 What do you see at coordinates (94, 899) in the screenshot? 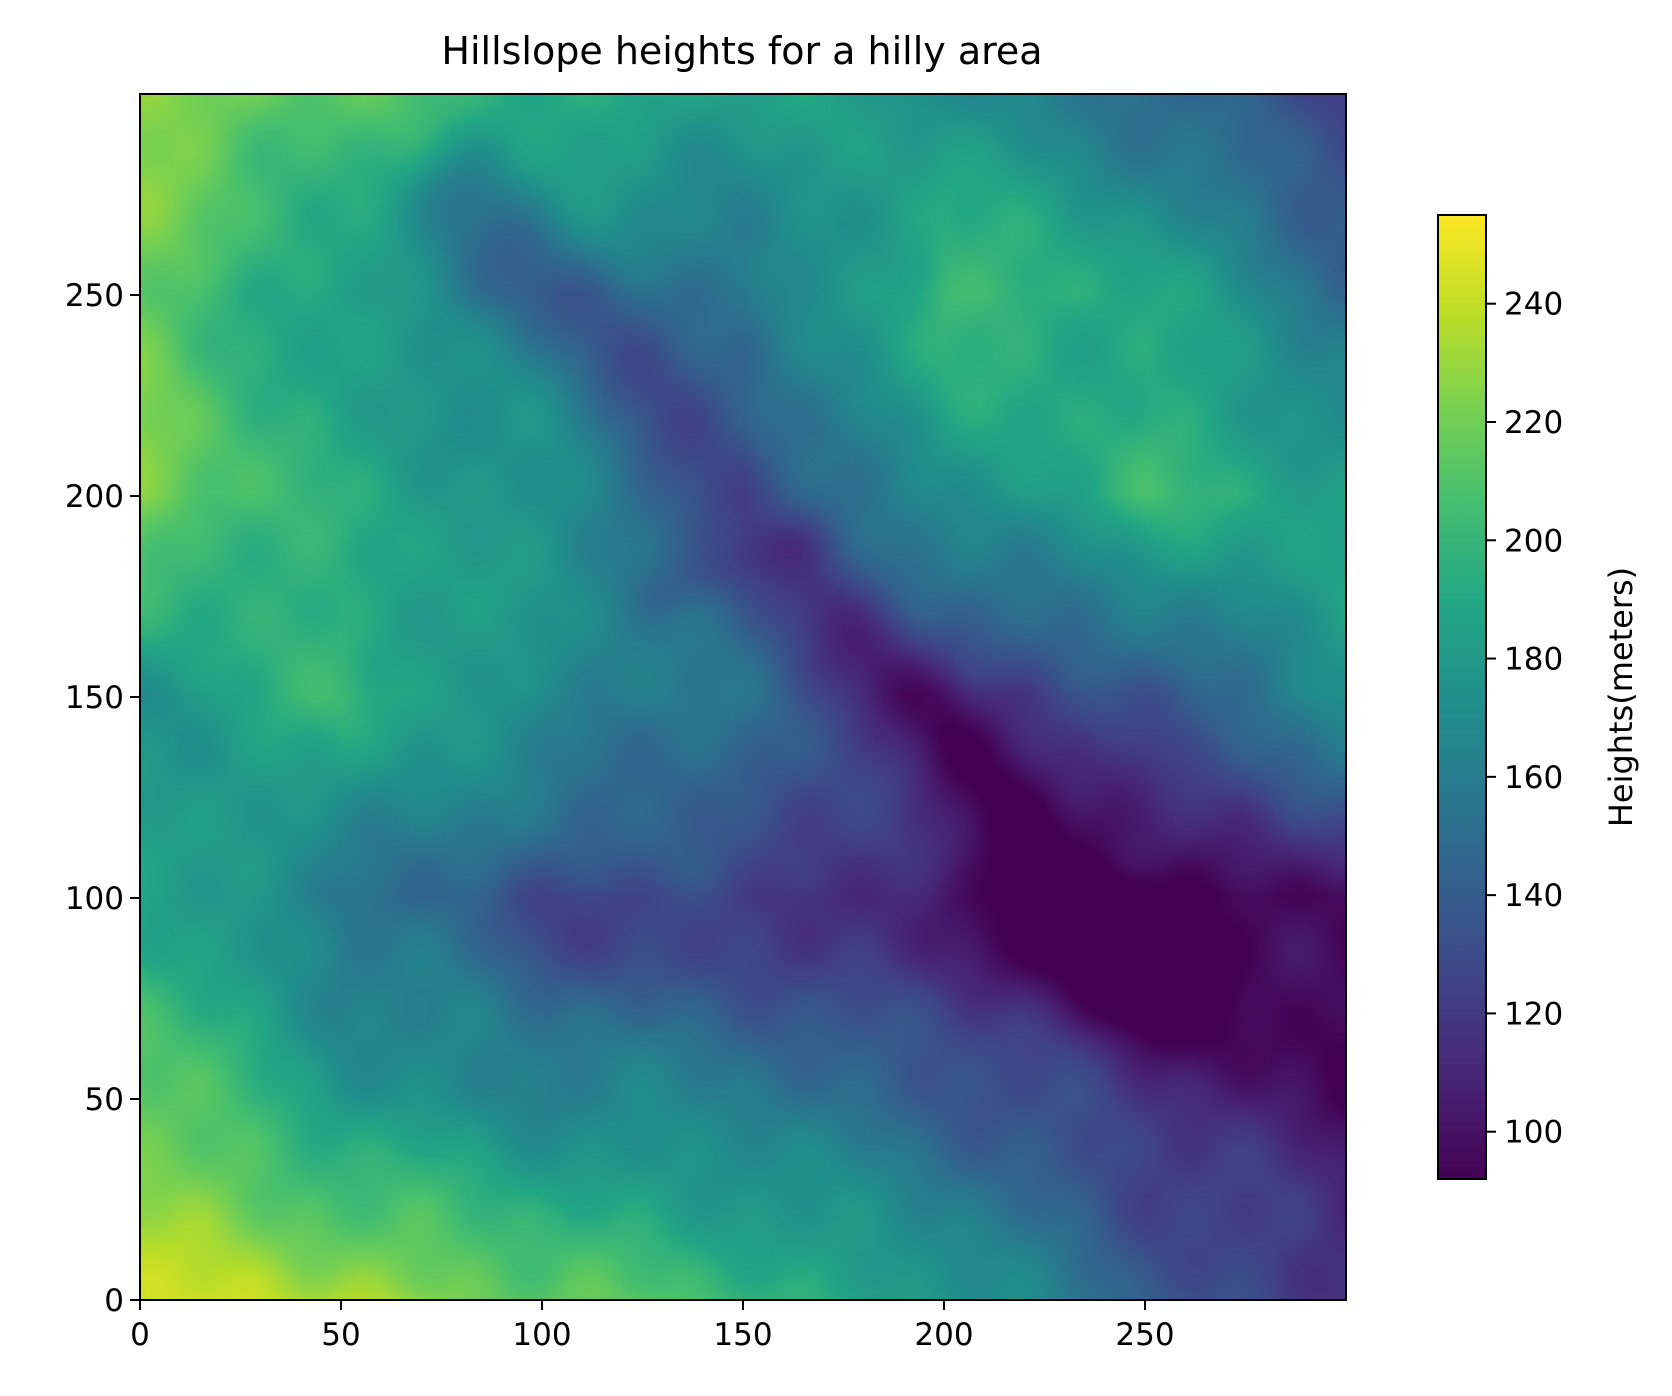
I see `y-tick-label: 100` at bounding box center [94, 899].